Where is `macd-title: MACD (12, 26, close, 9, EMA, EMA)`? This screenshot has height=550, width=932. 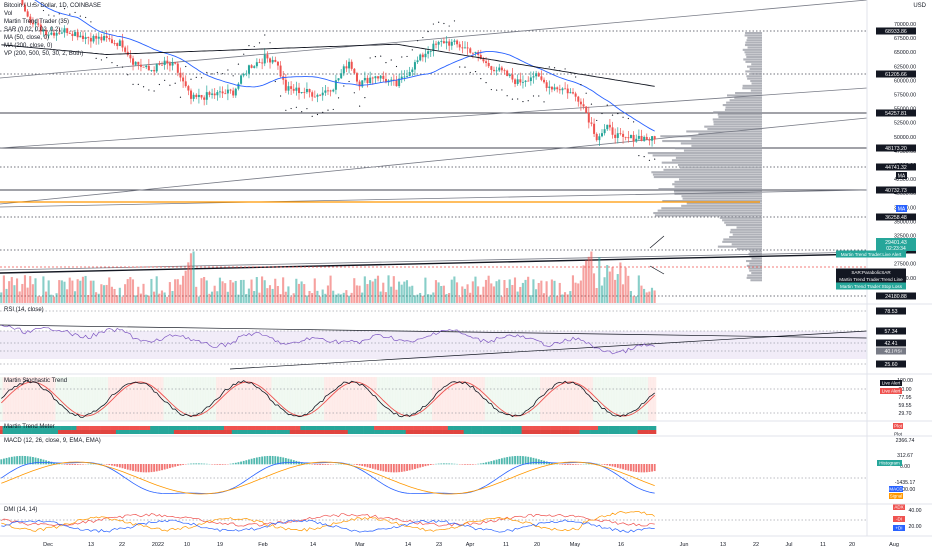
macd-title: MACD (12, 26, close, 9, EMA, EMA) is located at coordinates (52, 441).